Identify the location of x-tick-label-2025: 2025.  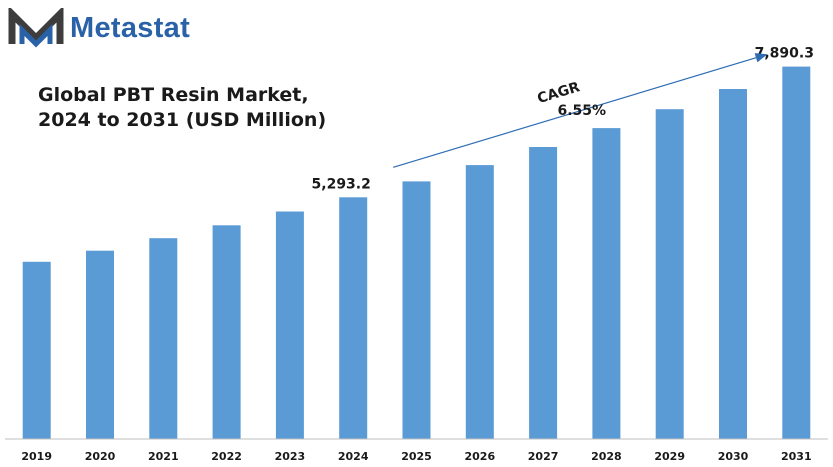
(416, 456).